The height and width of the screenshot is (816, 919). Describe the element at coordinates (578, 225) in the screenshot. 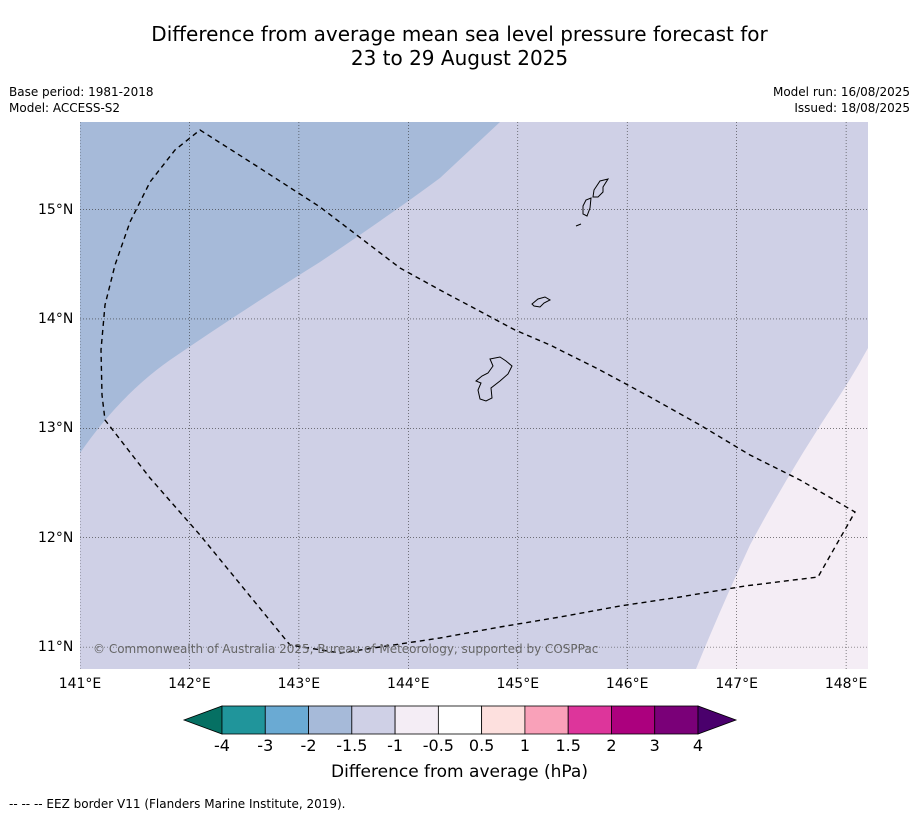

I see `island-aguijan` at that location.